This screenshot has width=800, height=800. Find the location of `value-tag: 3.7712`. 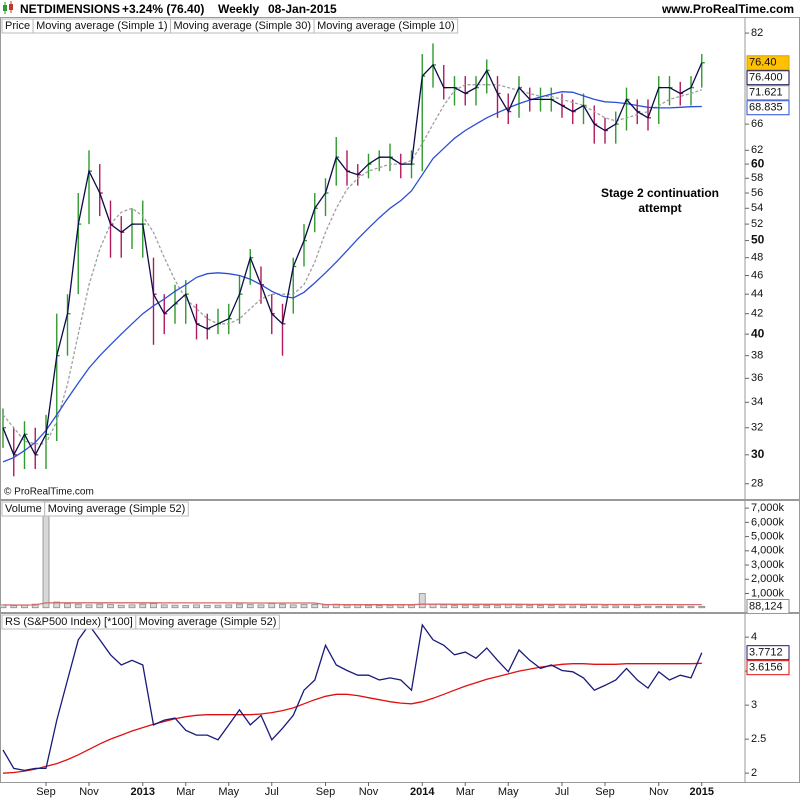

value-tag: 3.7712 is located at coordinates (768, 653).